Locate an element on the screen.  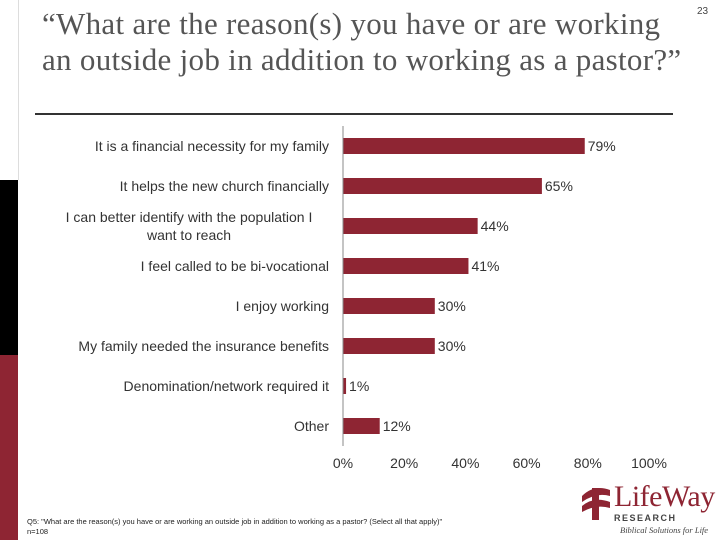
logo-wordmark: LifeWay is located at coordinates (664, 496).